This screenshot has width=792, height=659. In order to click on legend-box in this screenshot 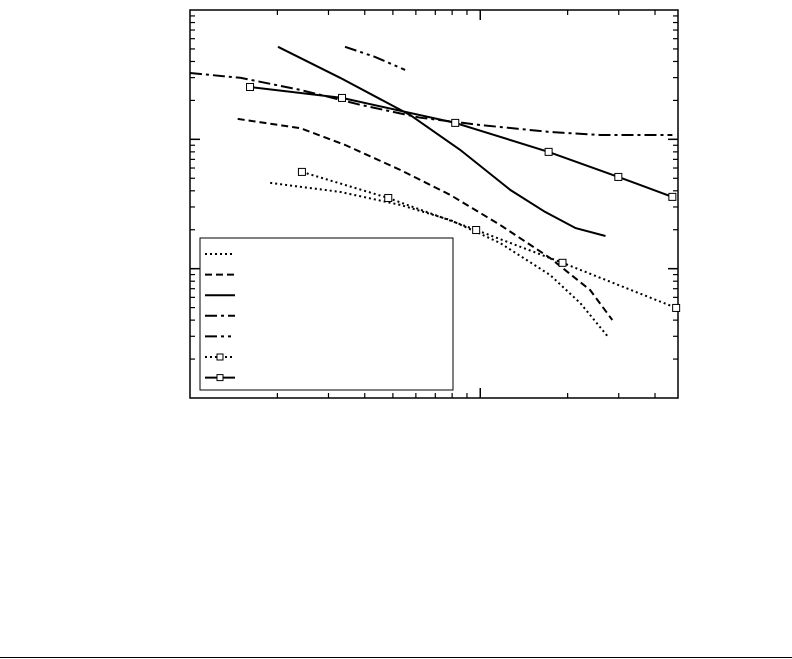, I will do `click(326, 314)`.